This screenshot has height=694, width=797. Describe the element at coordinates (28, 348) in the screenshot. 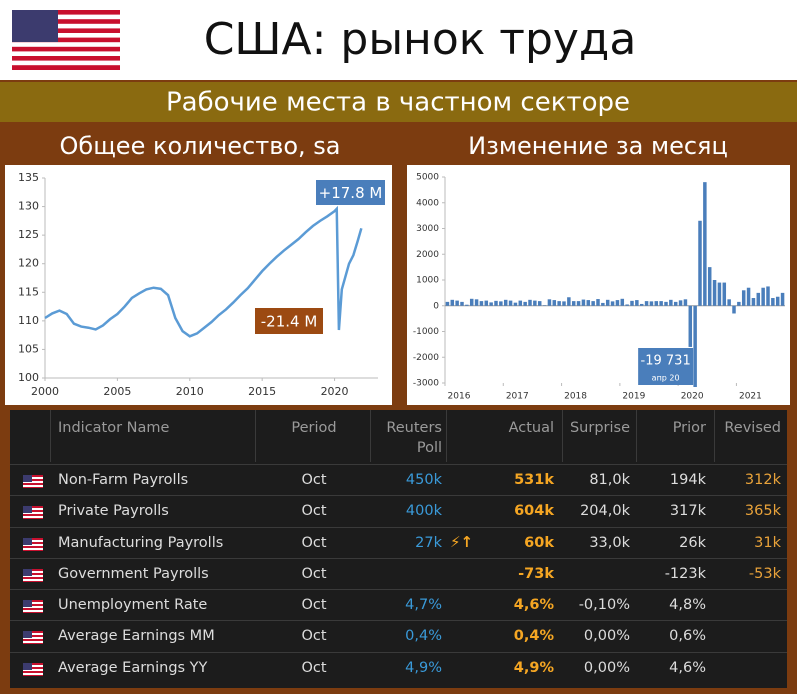

I see `y-tick-label: 105` at that location.